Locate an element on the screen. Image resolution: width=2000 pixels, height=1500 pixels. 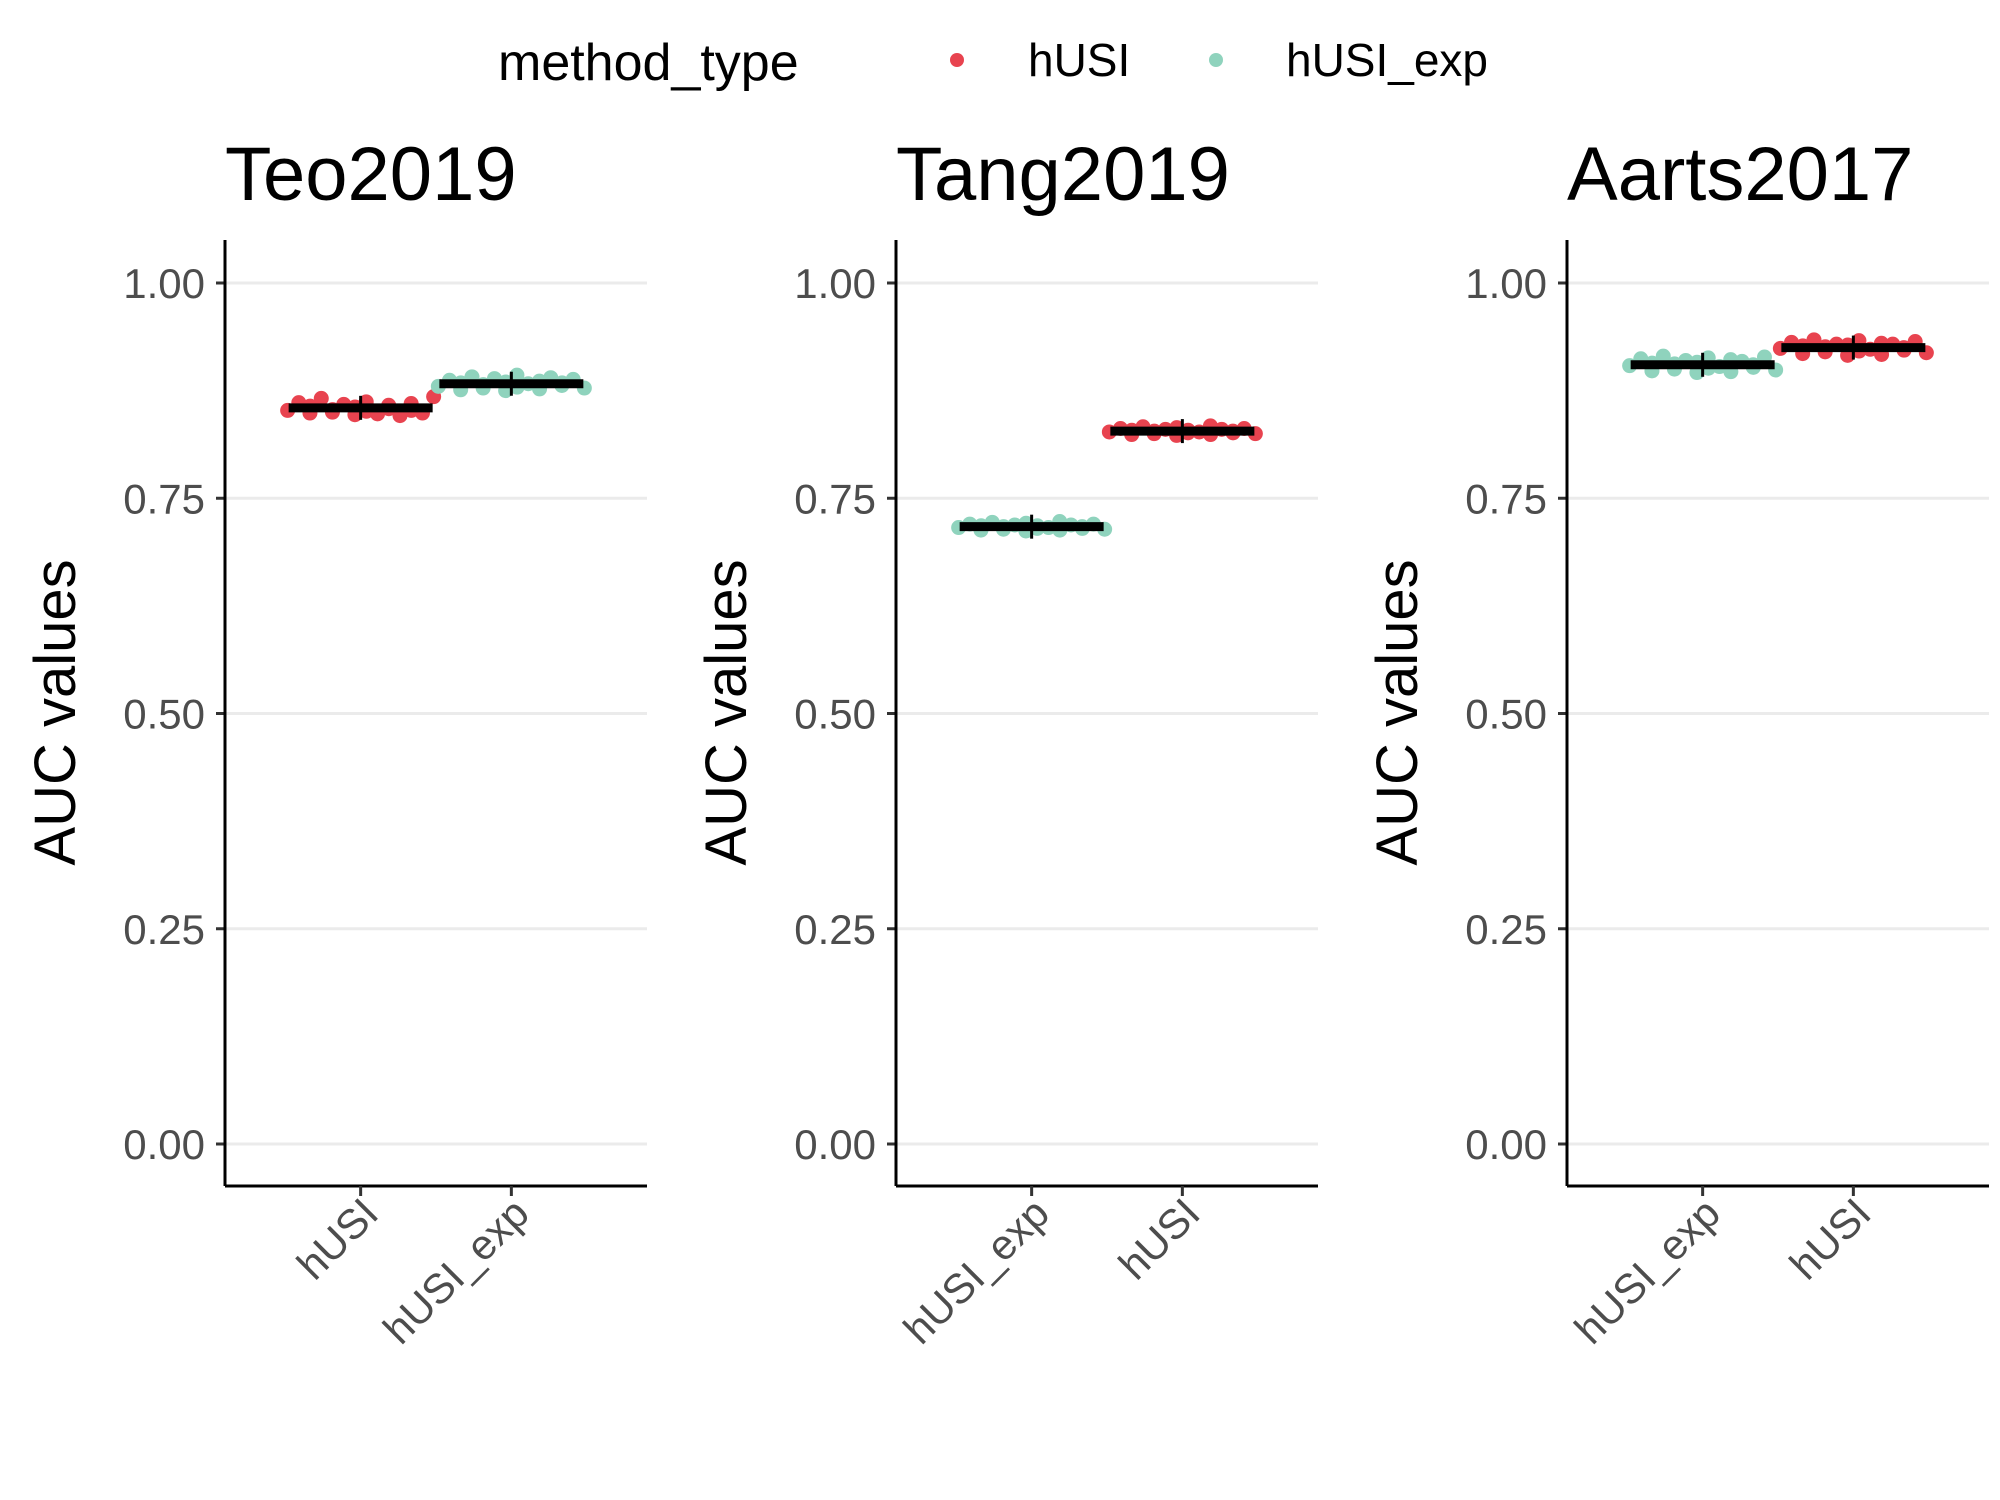
legend-title: method_type is located at coordinates (648, 63).